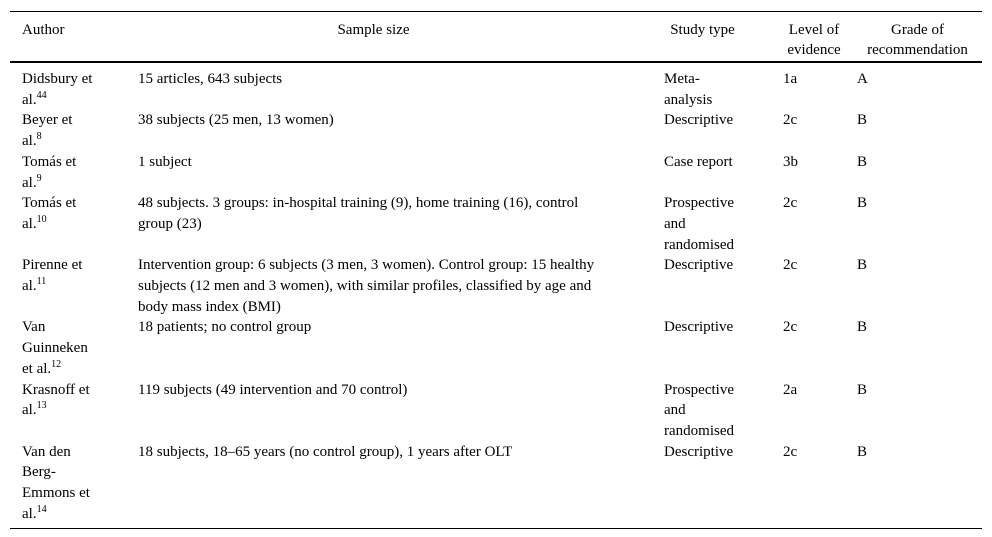 This screenshot has width=992, height=537. I want to click on author-ref: 10, so click(41, 219).